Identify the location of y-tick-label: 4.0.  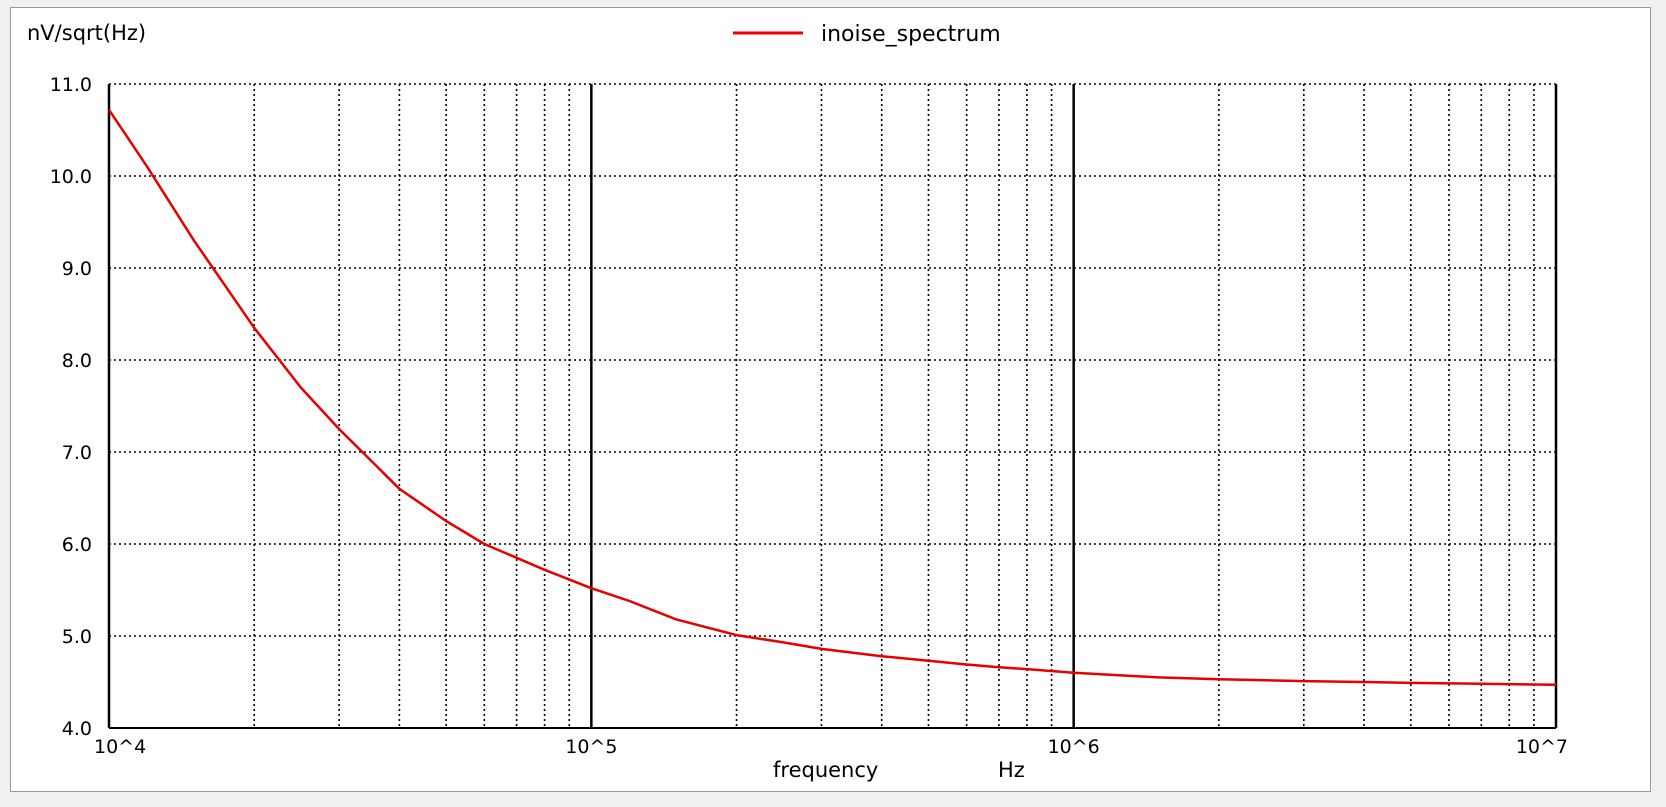
(77, 729).